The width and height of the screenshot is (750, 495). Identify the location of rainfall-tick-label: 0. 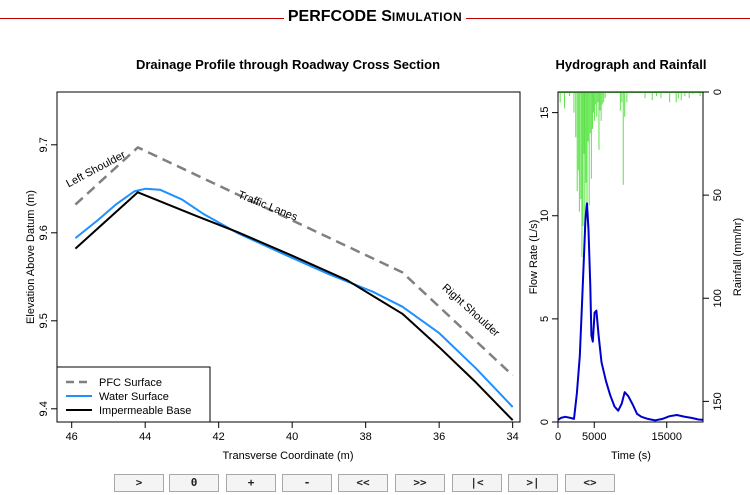
(718, 92).